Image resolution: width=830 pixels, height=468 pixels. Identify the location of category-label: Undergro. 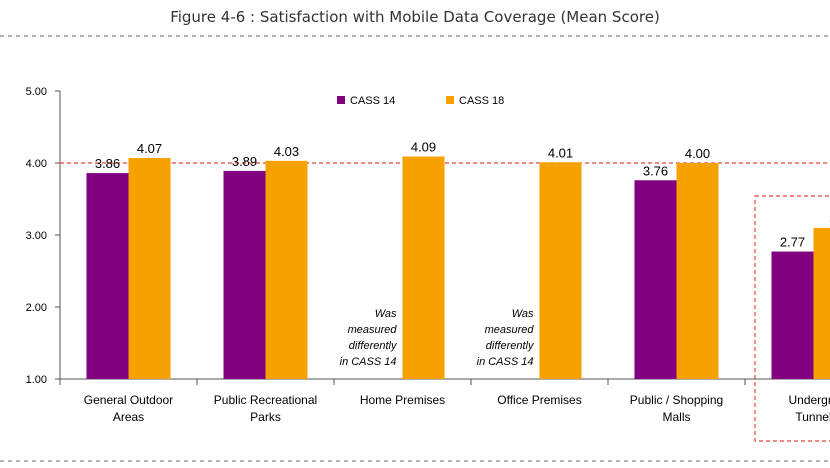
(809, 400).